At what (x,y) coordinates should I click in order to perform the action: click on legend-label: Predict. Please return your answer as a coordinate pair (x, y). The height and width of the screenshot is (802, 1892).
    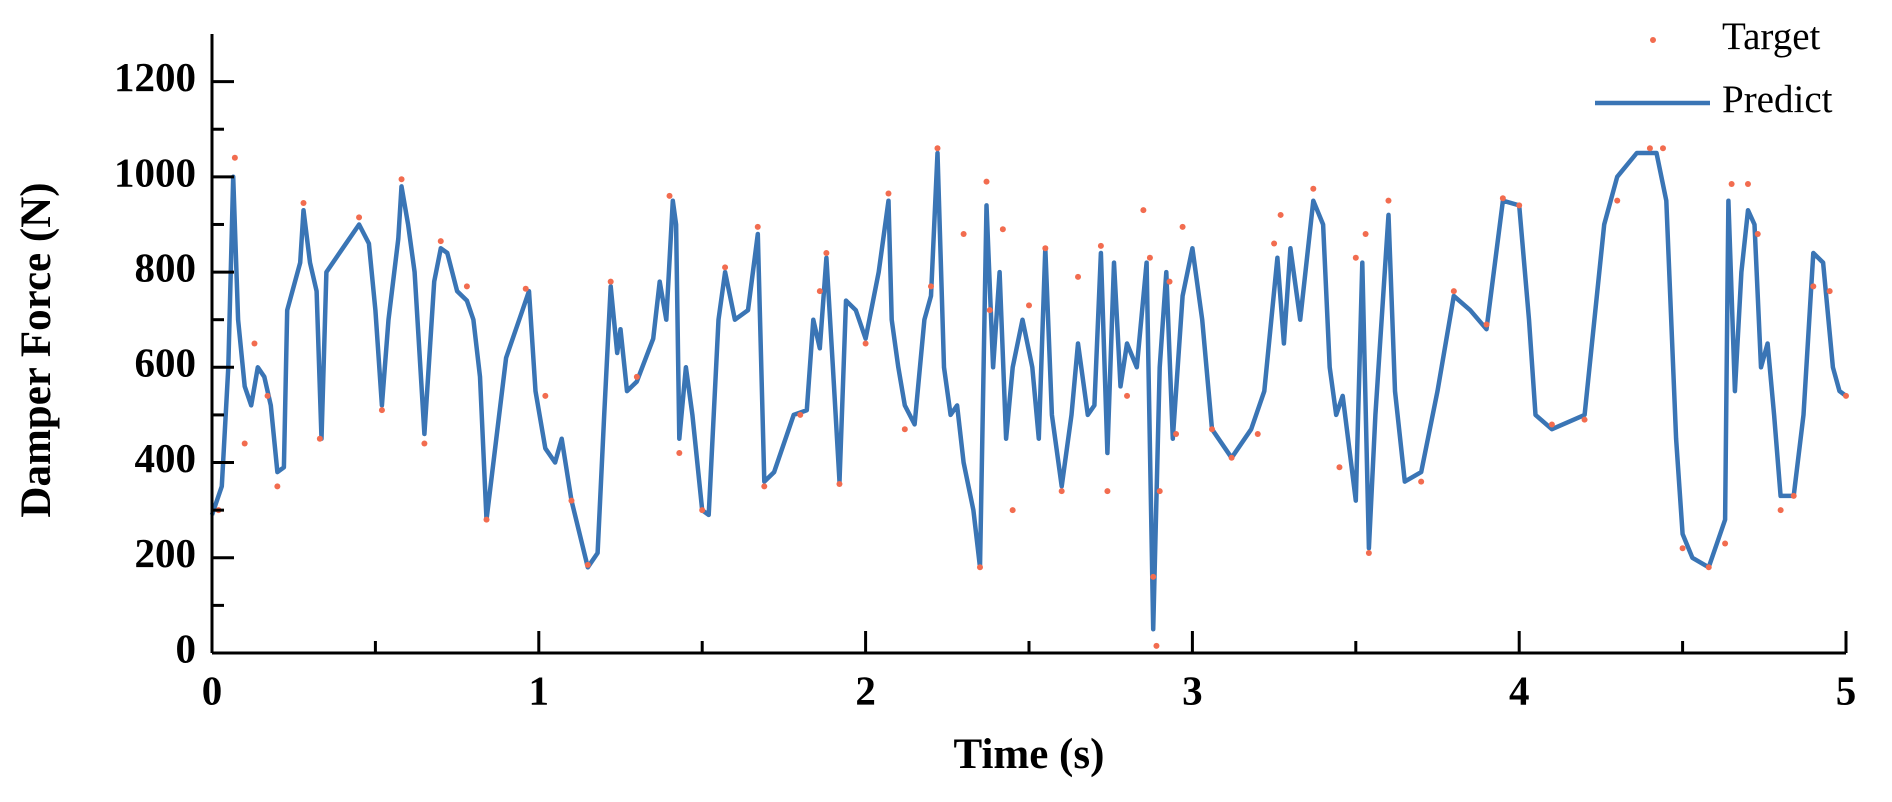
    Looking at the image, I should click on (1777, 99).